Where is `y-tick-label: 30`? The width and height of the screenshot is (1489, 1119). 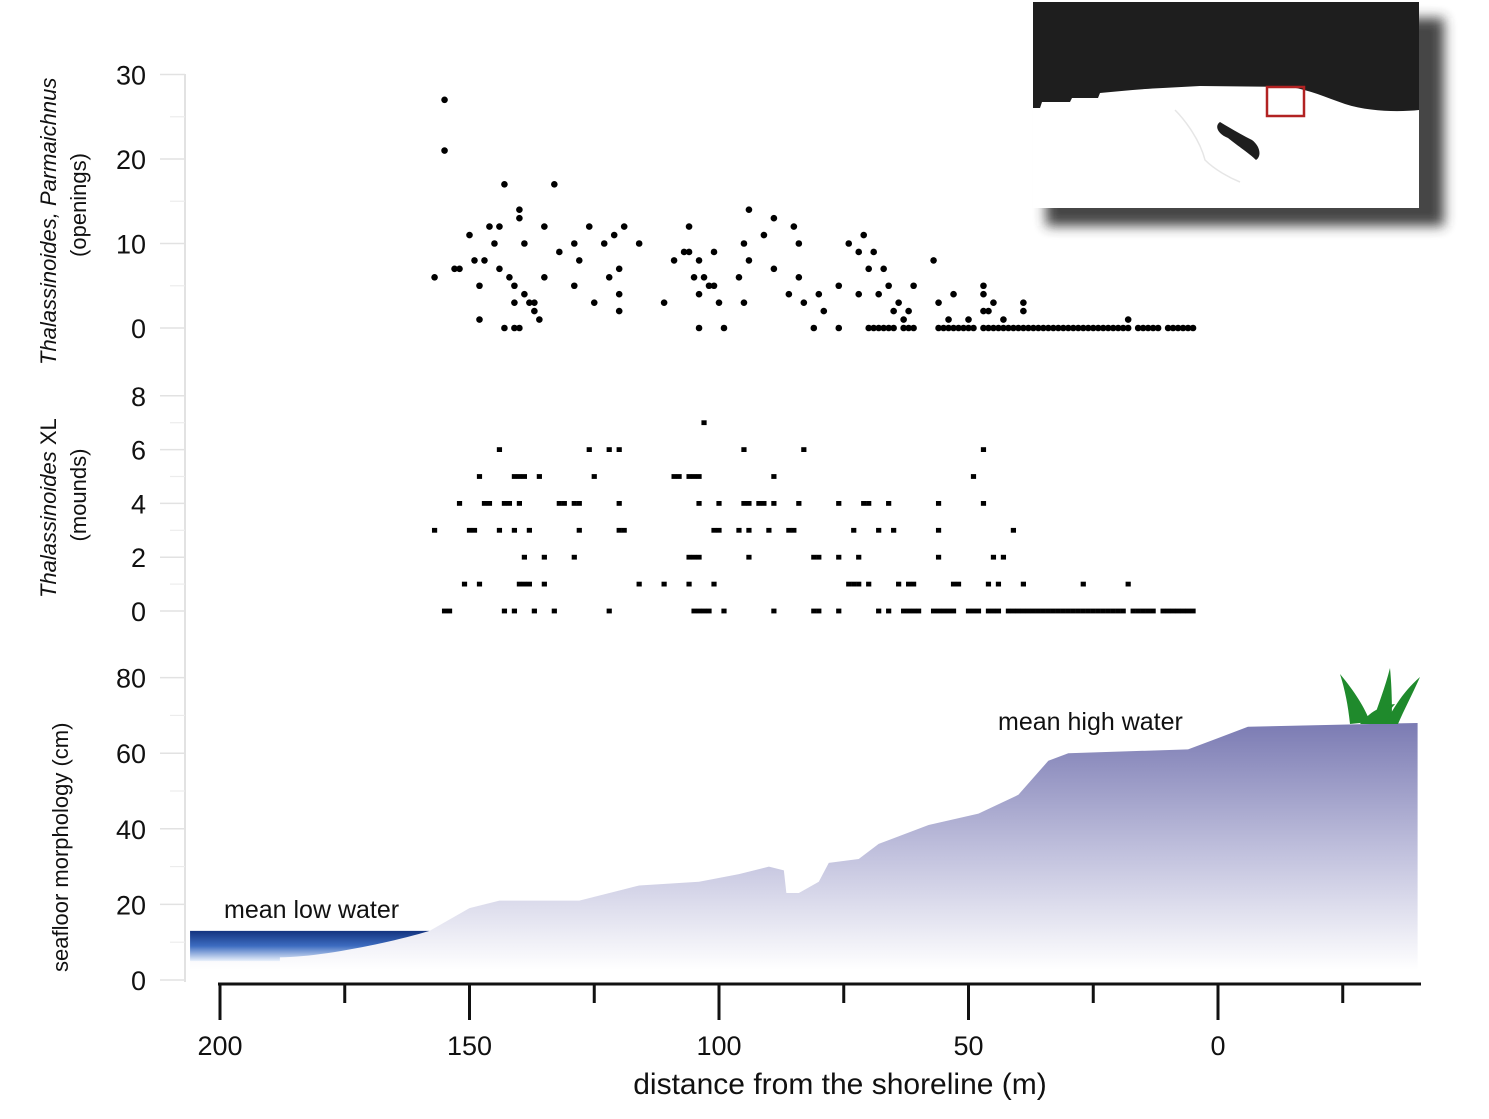 y-tick-label: 30 is located at coordinates (131, 76).